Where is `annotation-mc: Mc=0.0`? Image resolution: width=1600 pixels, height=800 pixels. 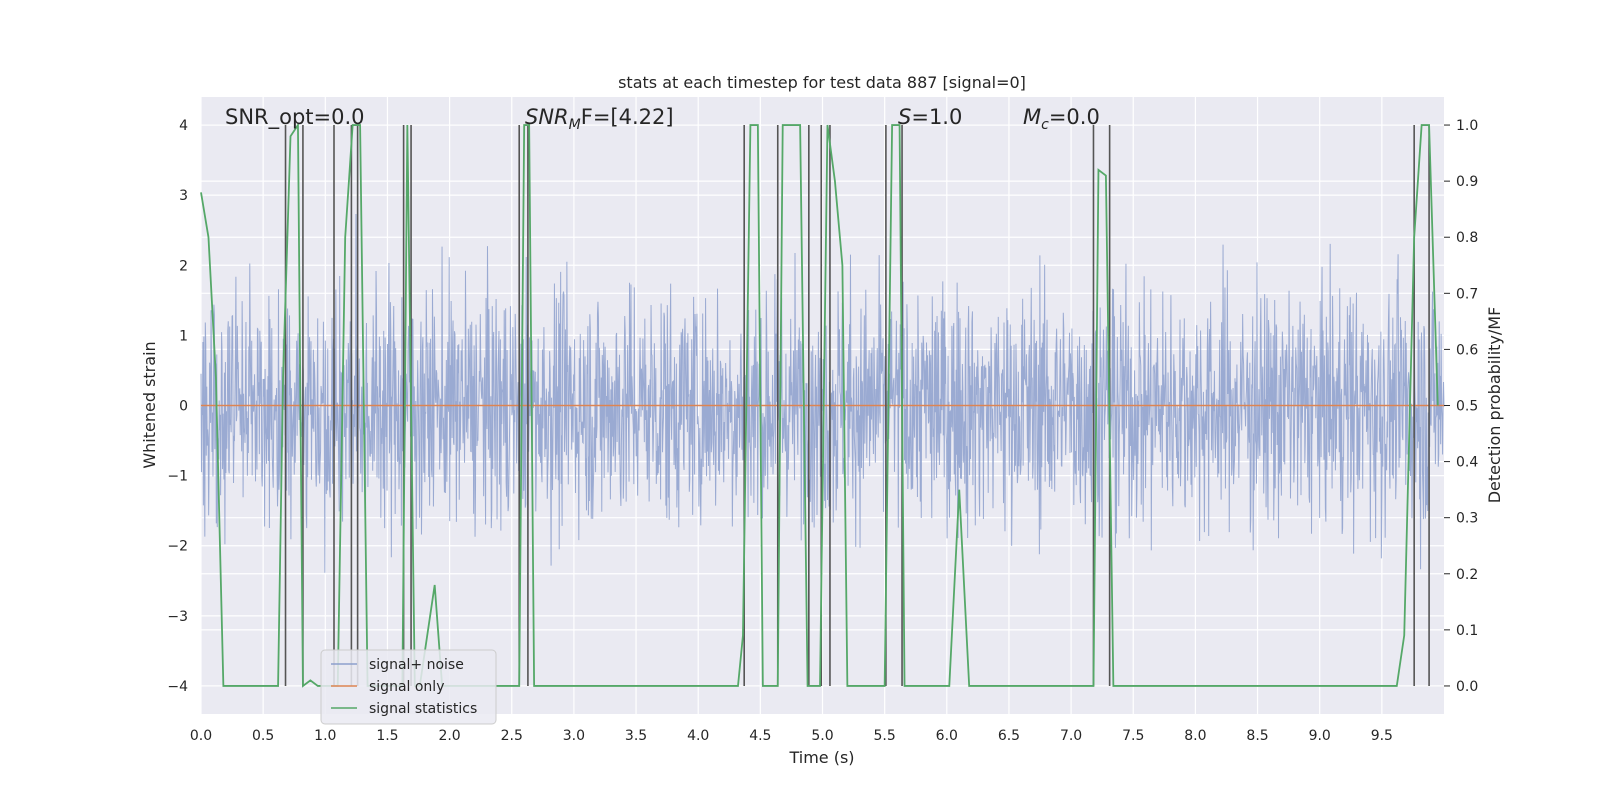 annotation-mc: Mc=0.0 is located at coordinates (1061, 119).